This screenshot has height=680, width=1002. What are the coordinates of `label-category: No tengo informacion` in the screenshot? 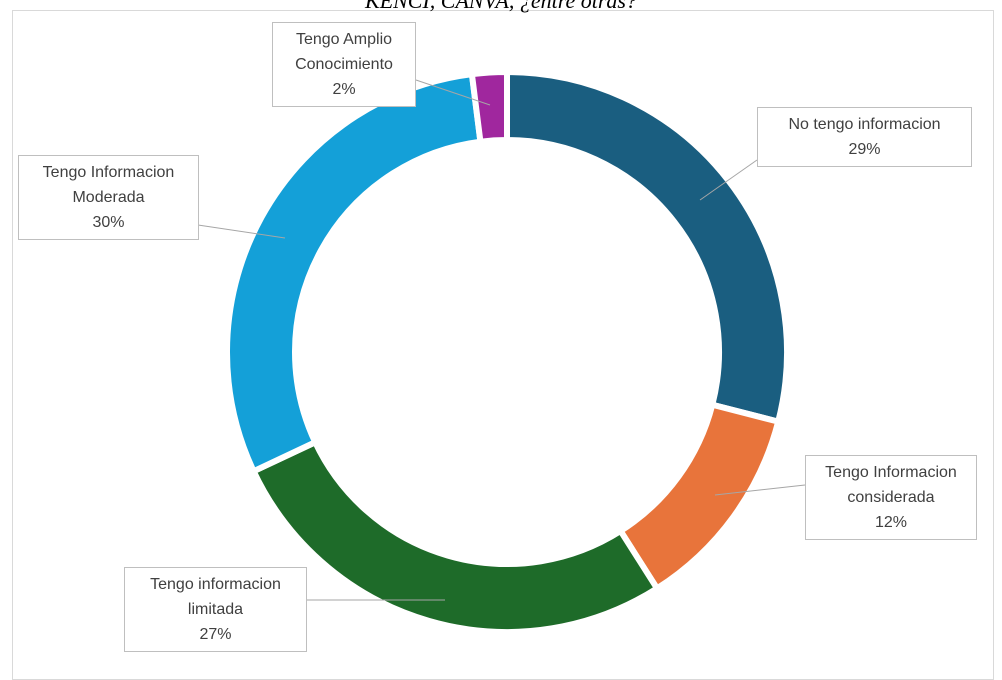 It's located at (864, 124).